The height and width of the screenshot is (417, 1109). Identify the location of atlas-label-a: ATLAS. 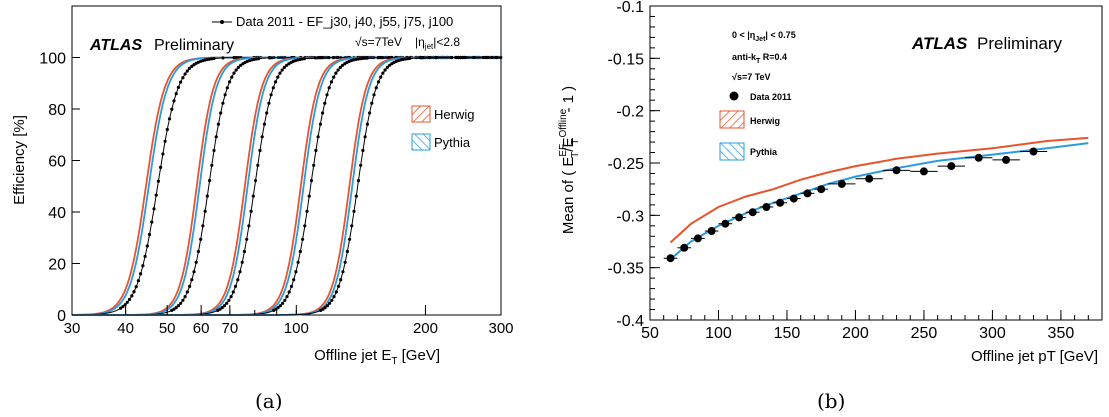
(115, 45).